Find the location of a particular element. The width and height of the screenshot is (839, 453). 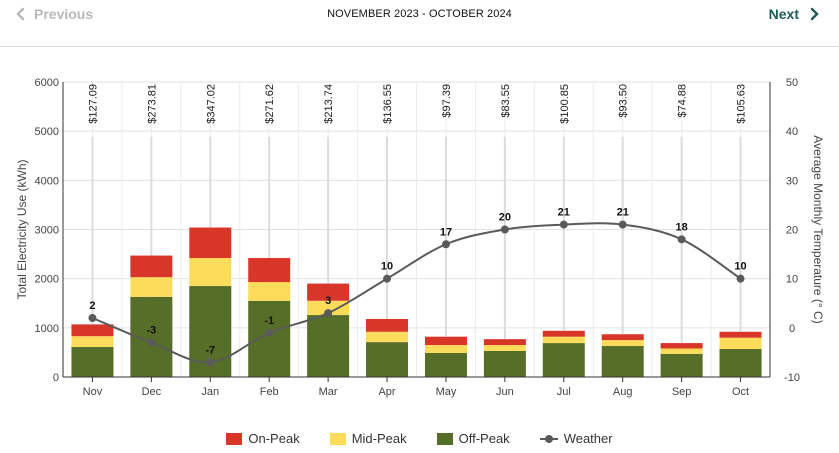

y-tick-label: 6000 is located at coordinates (47, 83).